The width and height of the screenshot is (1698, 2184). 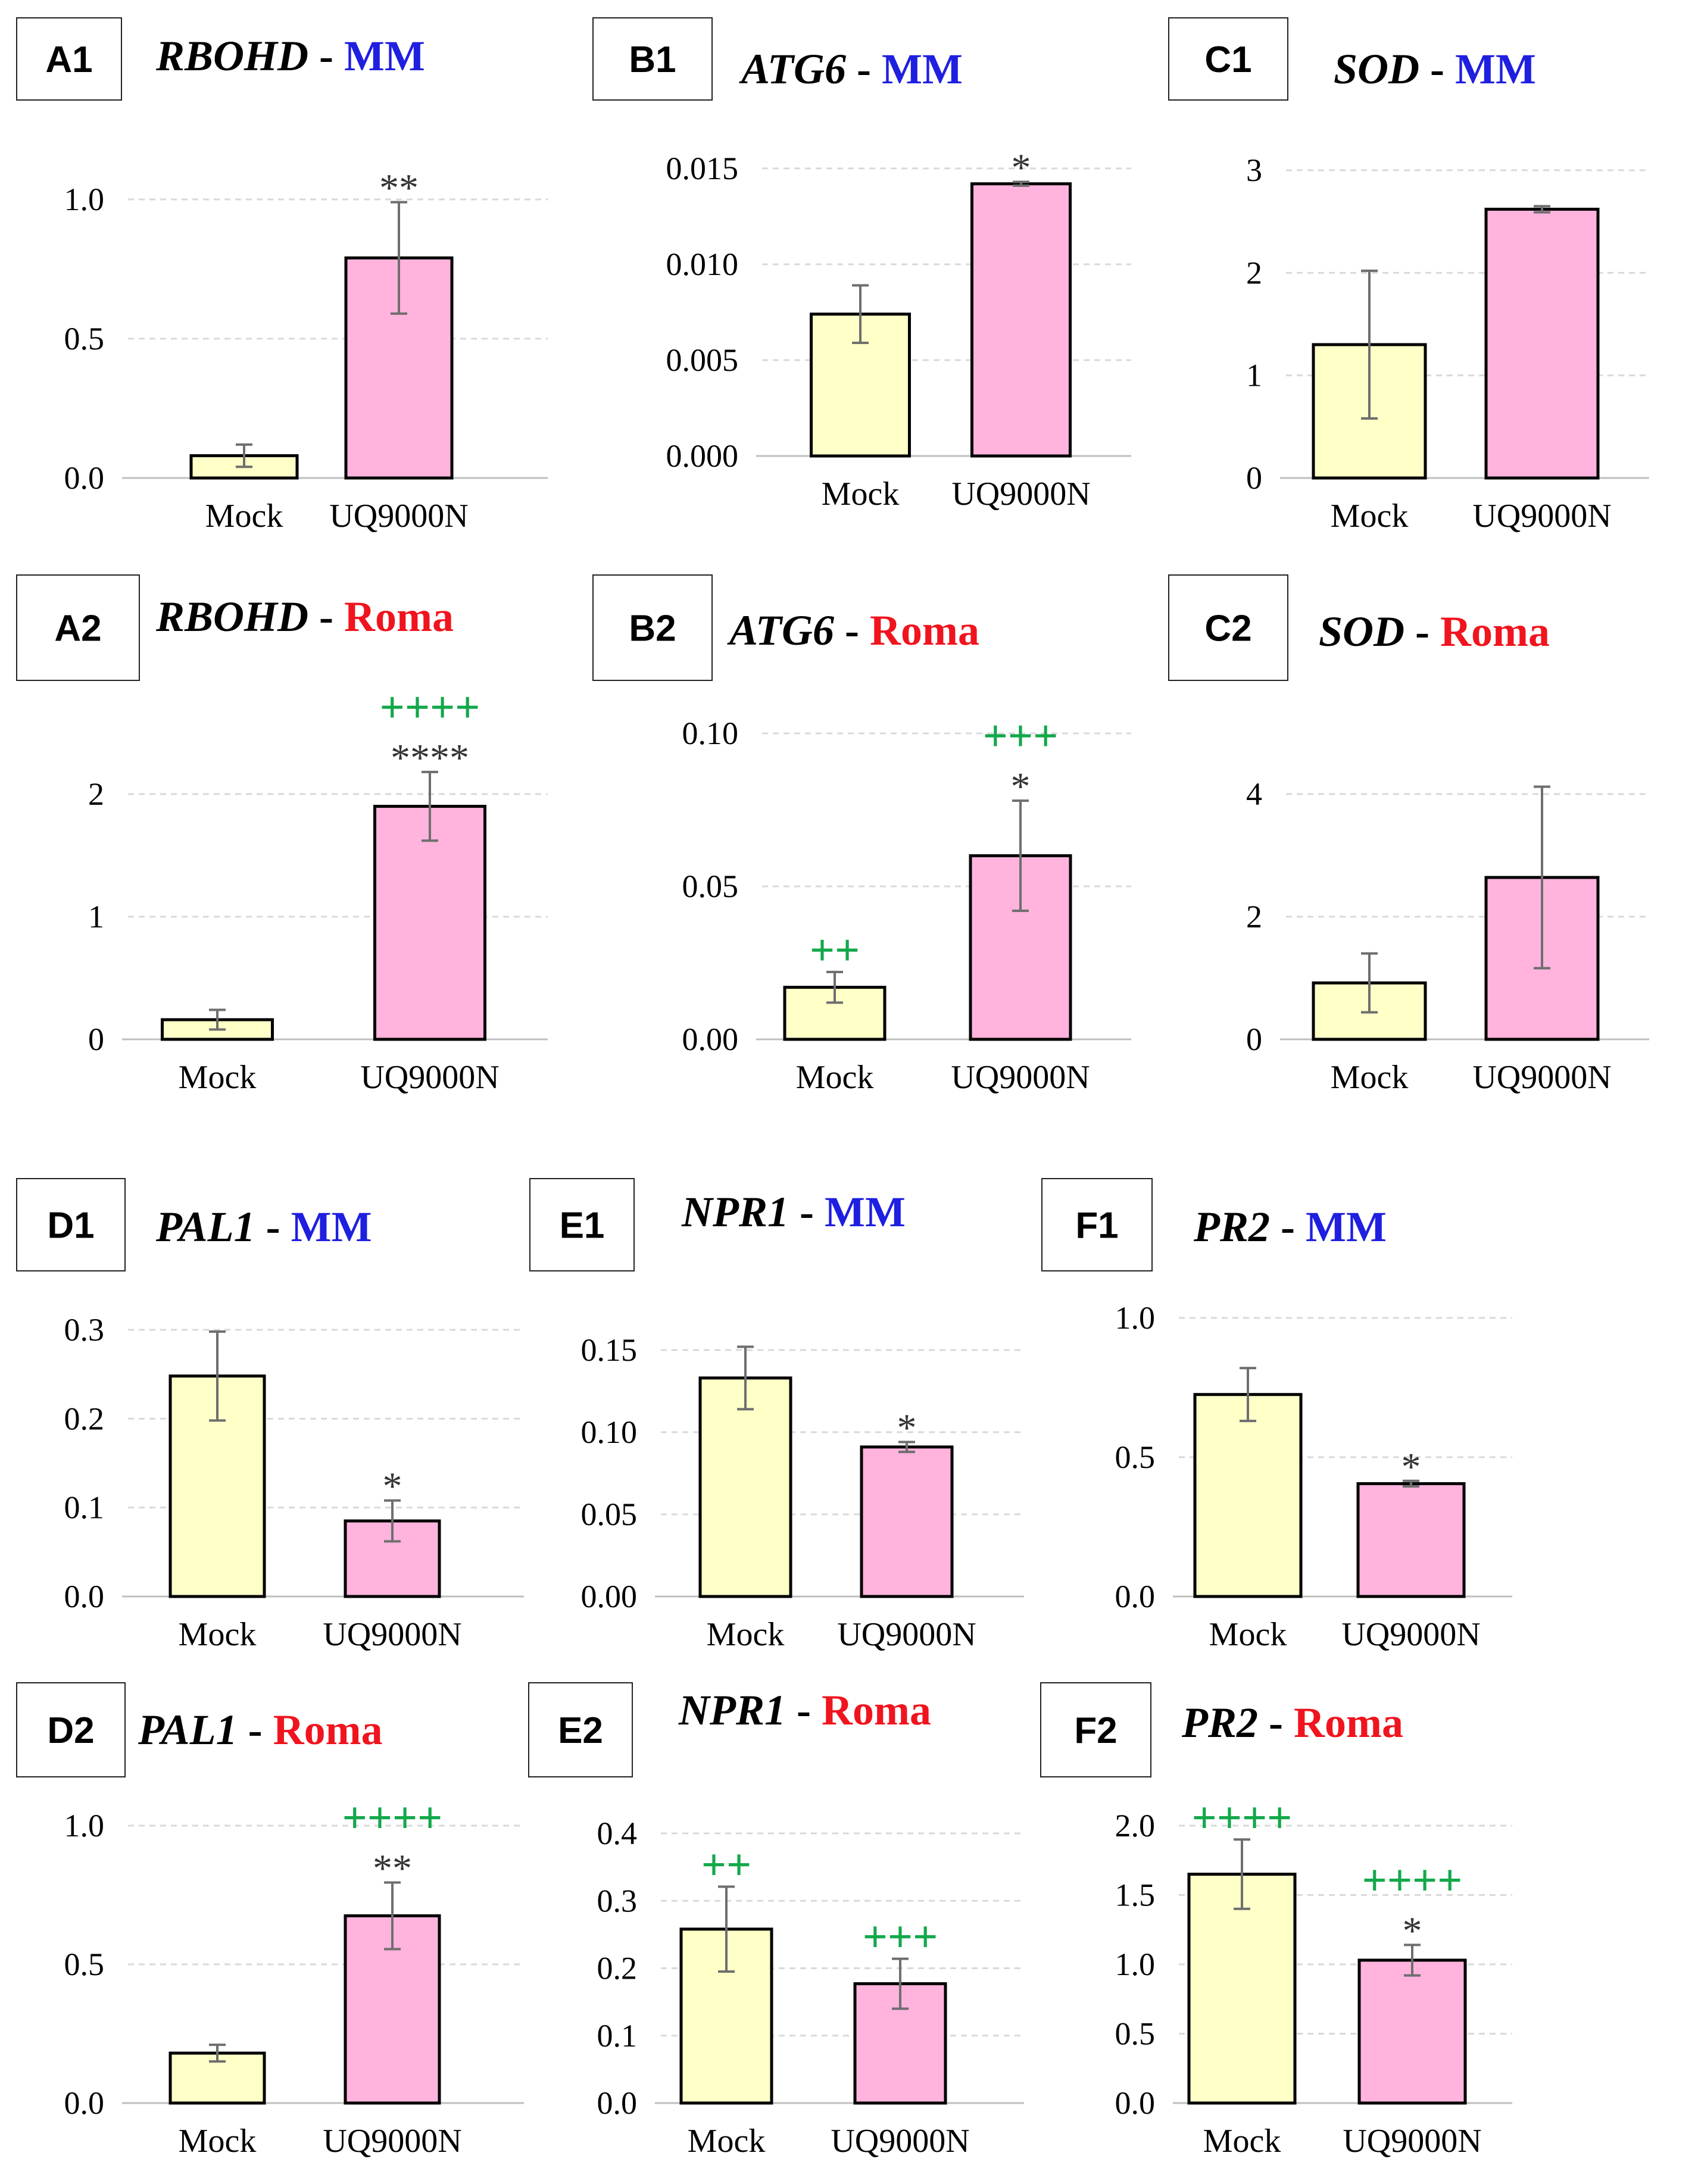 What do you see at coordinates (710, 1039) in the screenshot?
I see `y-tick-label: 0.00` at bounding box center [710, 1039].